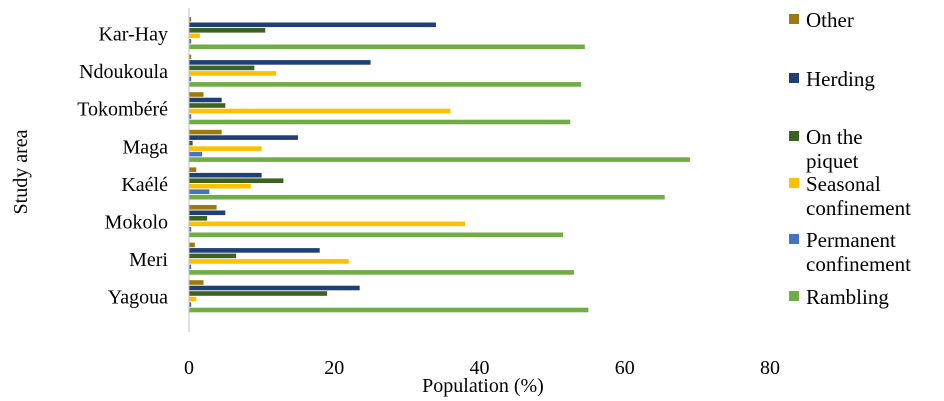 Image resolution: width=944 pixels, height=401 pixels. Describe the element at coordinates (840, 79) in the screenshot. I see `legend-label: Herding` at that location.